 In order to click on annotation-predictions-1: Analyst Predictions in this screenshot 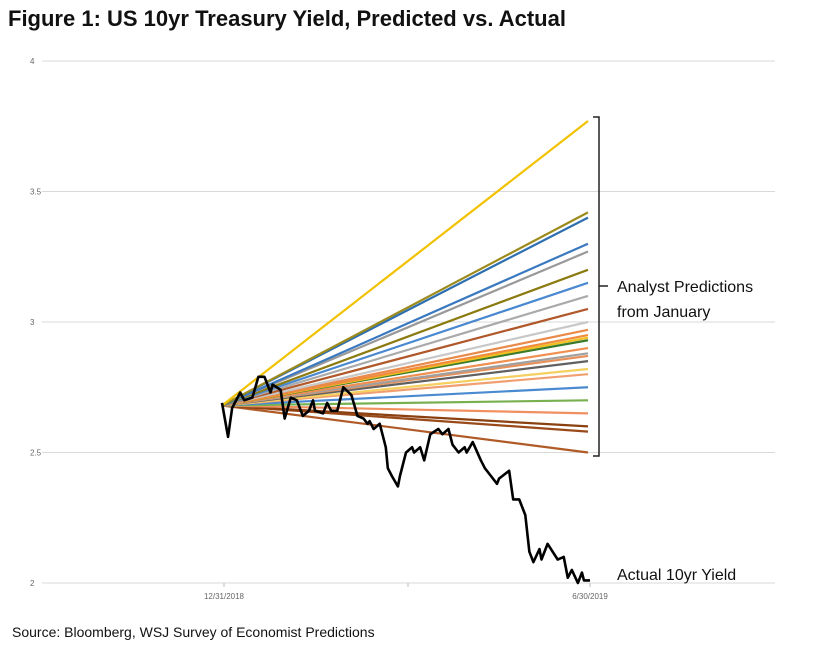, I will do `click(685, 287)`.